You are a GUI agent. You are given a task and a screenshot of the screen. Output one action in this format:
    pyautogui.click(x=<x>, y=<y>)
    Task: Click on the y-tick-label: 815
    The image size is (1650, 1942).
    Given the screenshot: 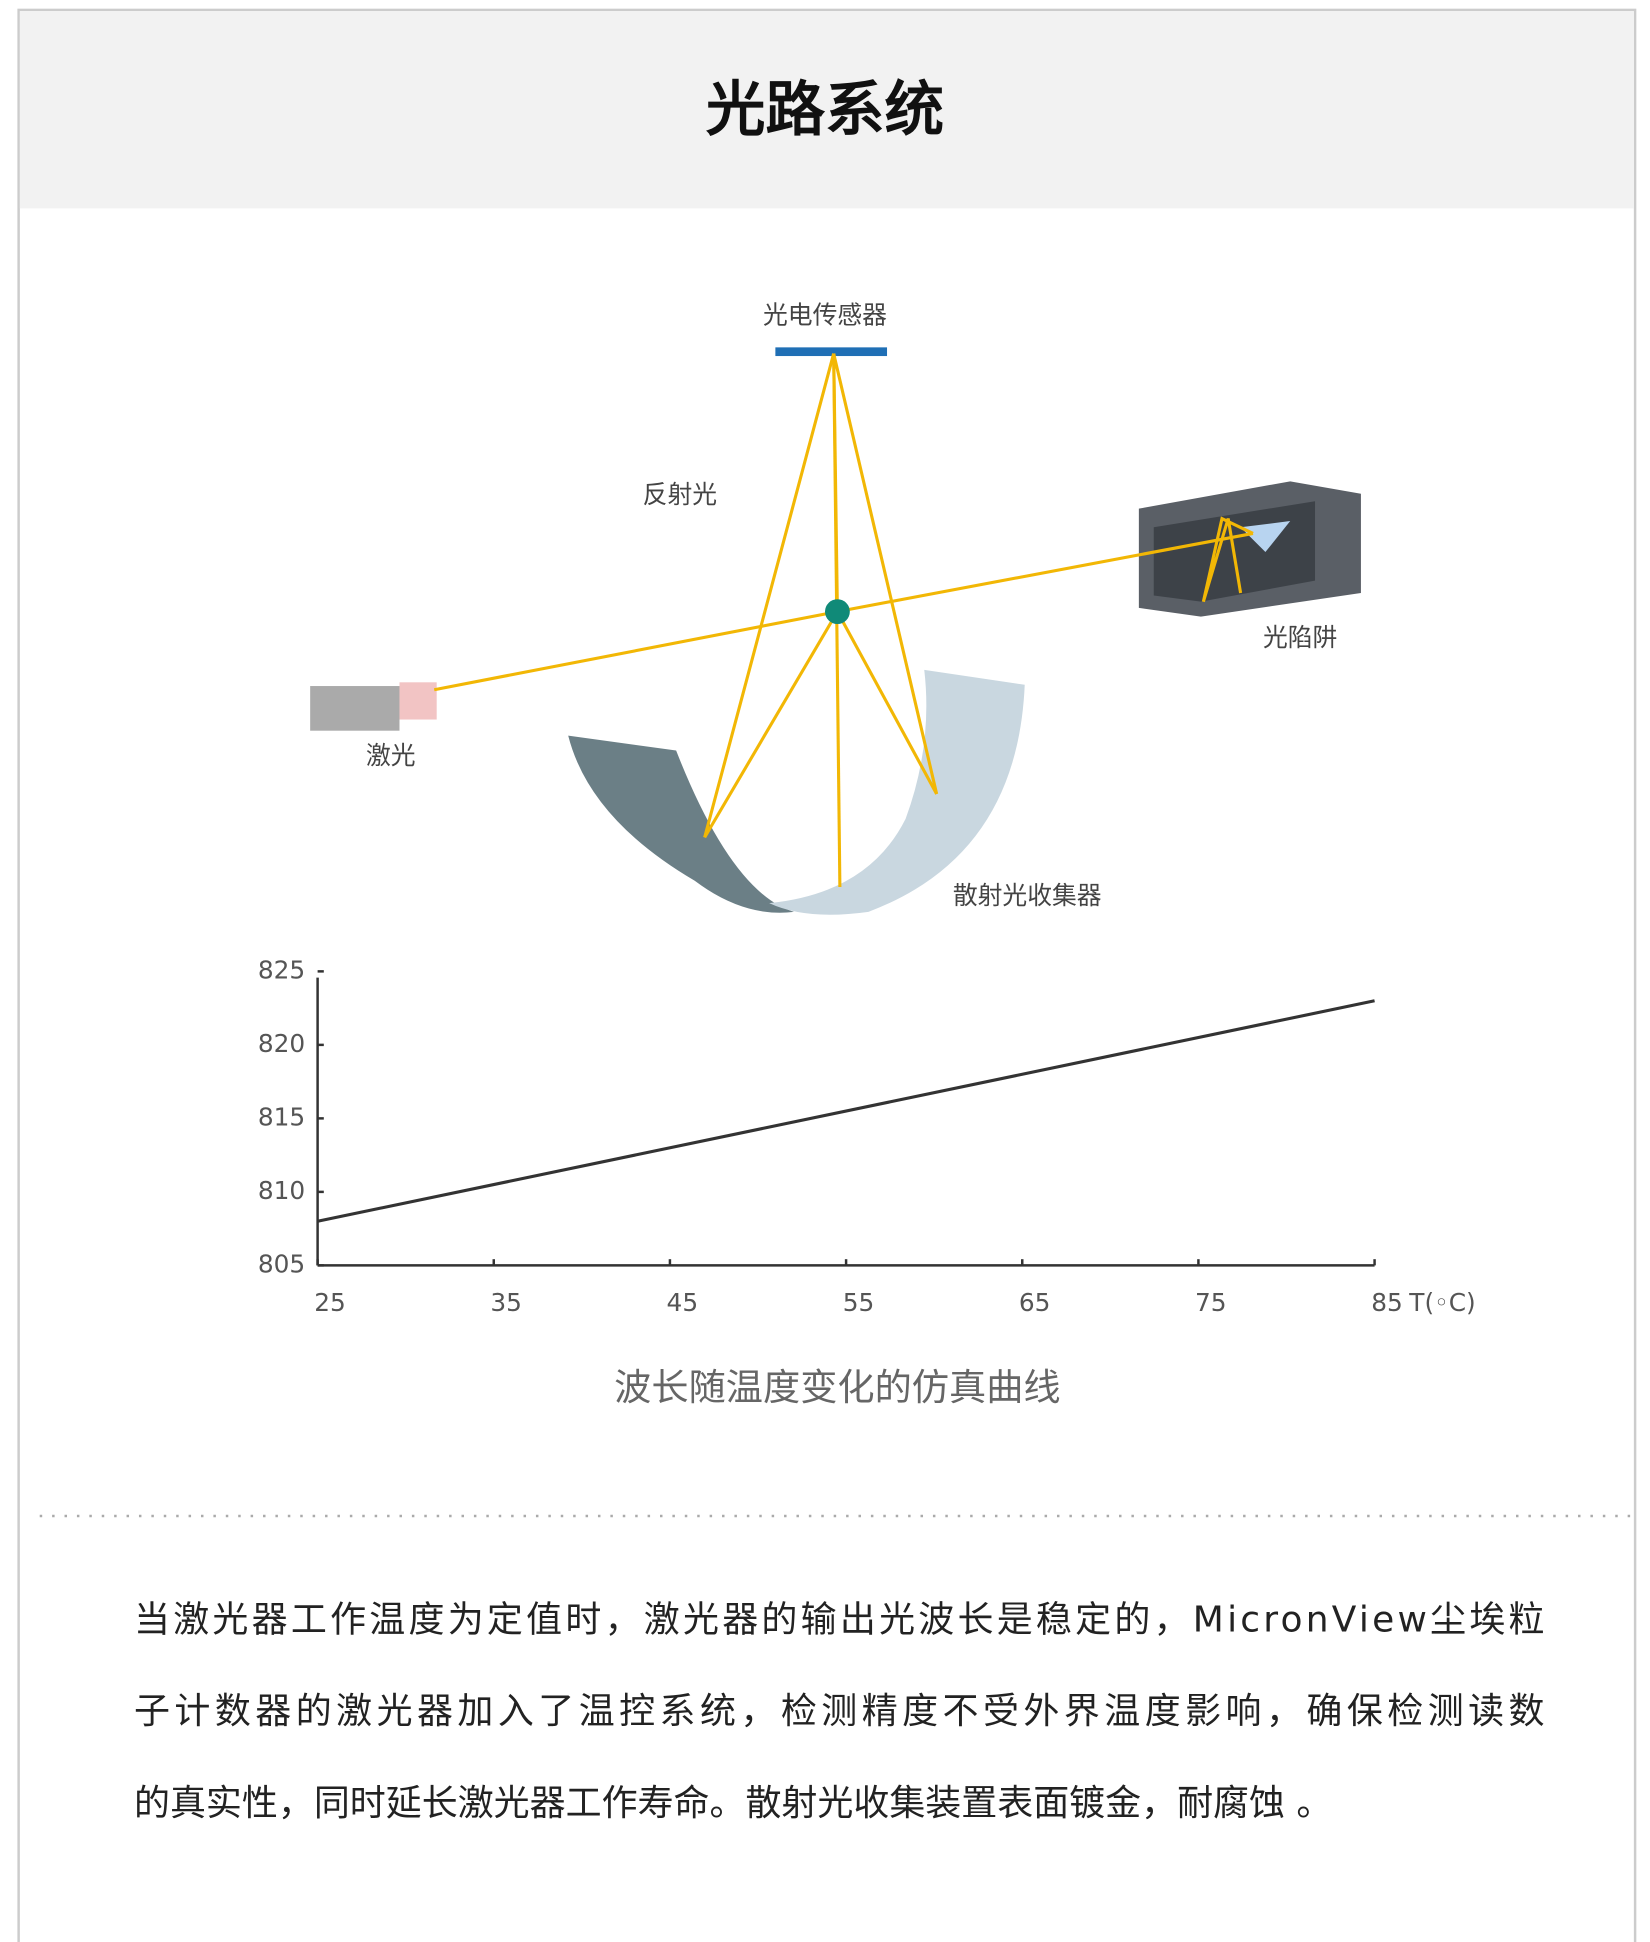 What is the action you would take?
    pyautogui.click(x=281, y=1116)
    